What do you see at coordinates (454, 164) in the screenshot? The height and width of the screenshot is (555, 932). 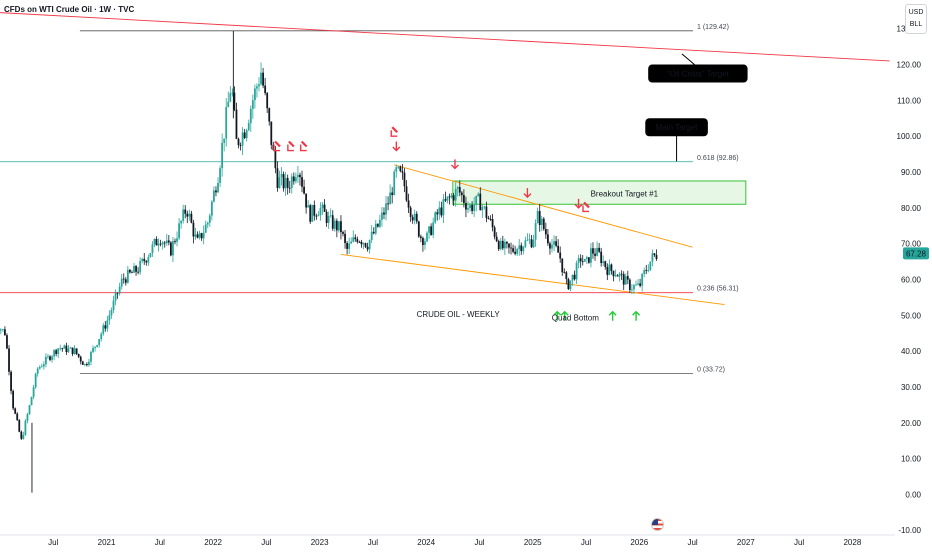 I see `down-arrow` at bounding box center [454, 164].